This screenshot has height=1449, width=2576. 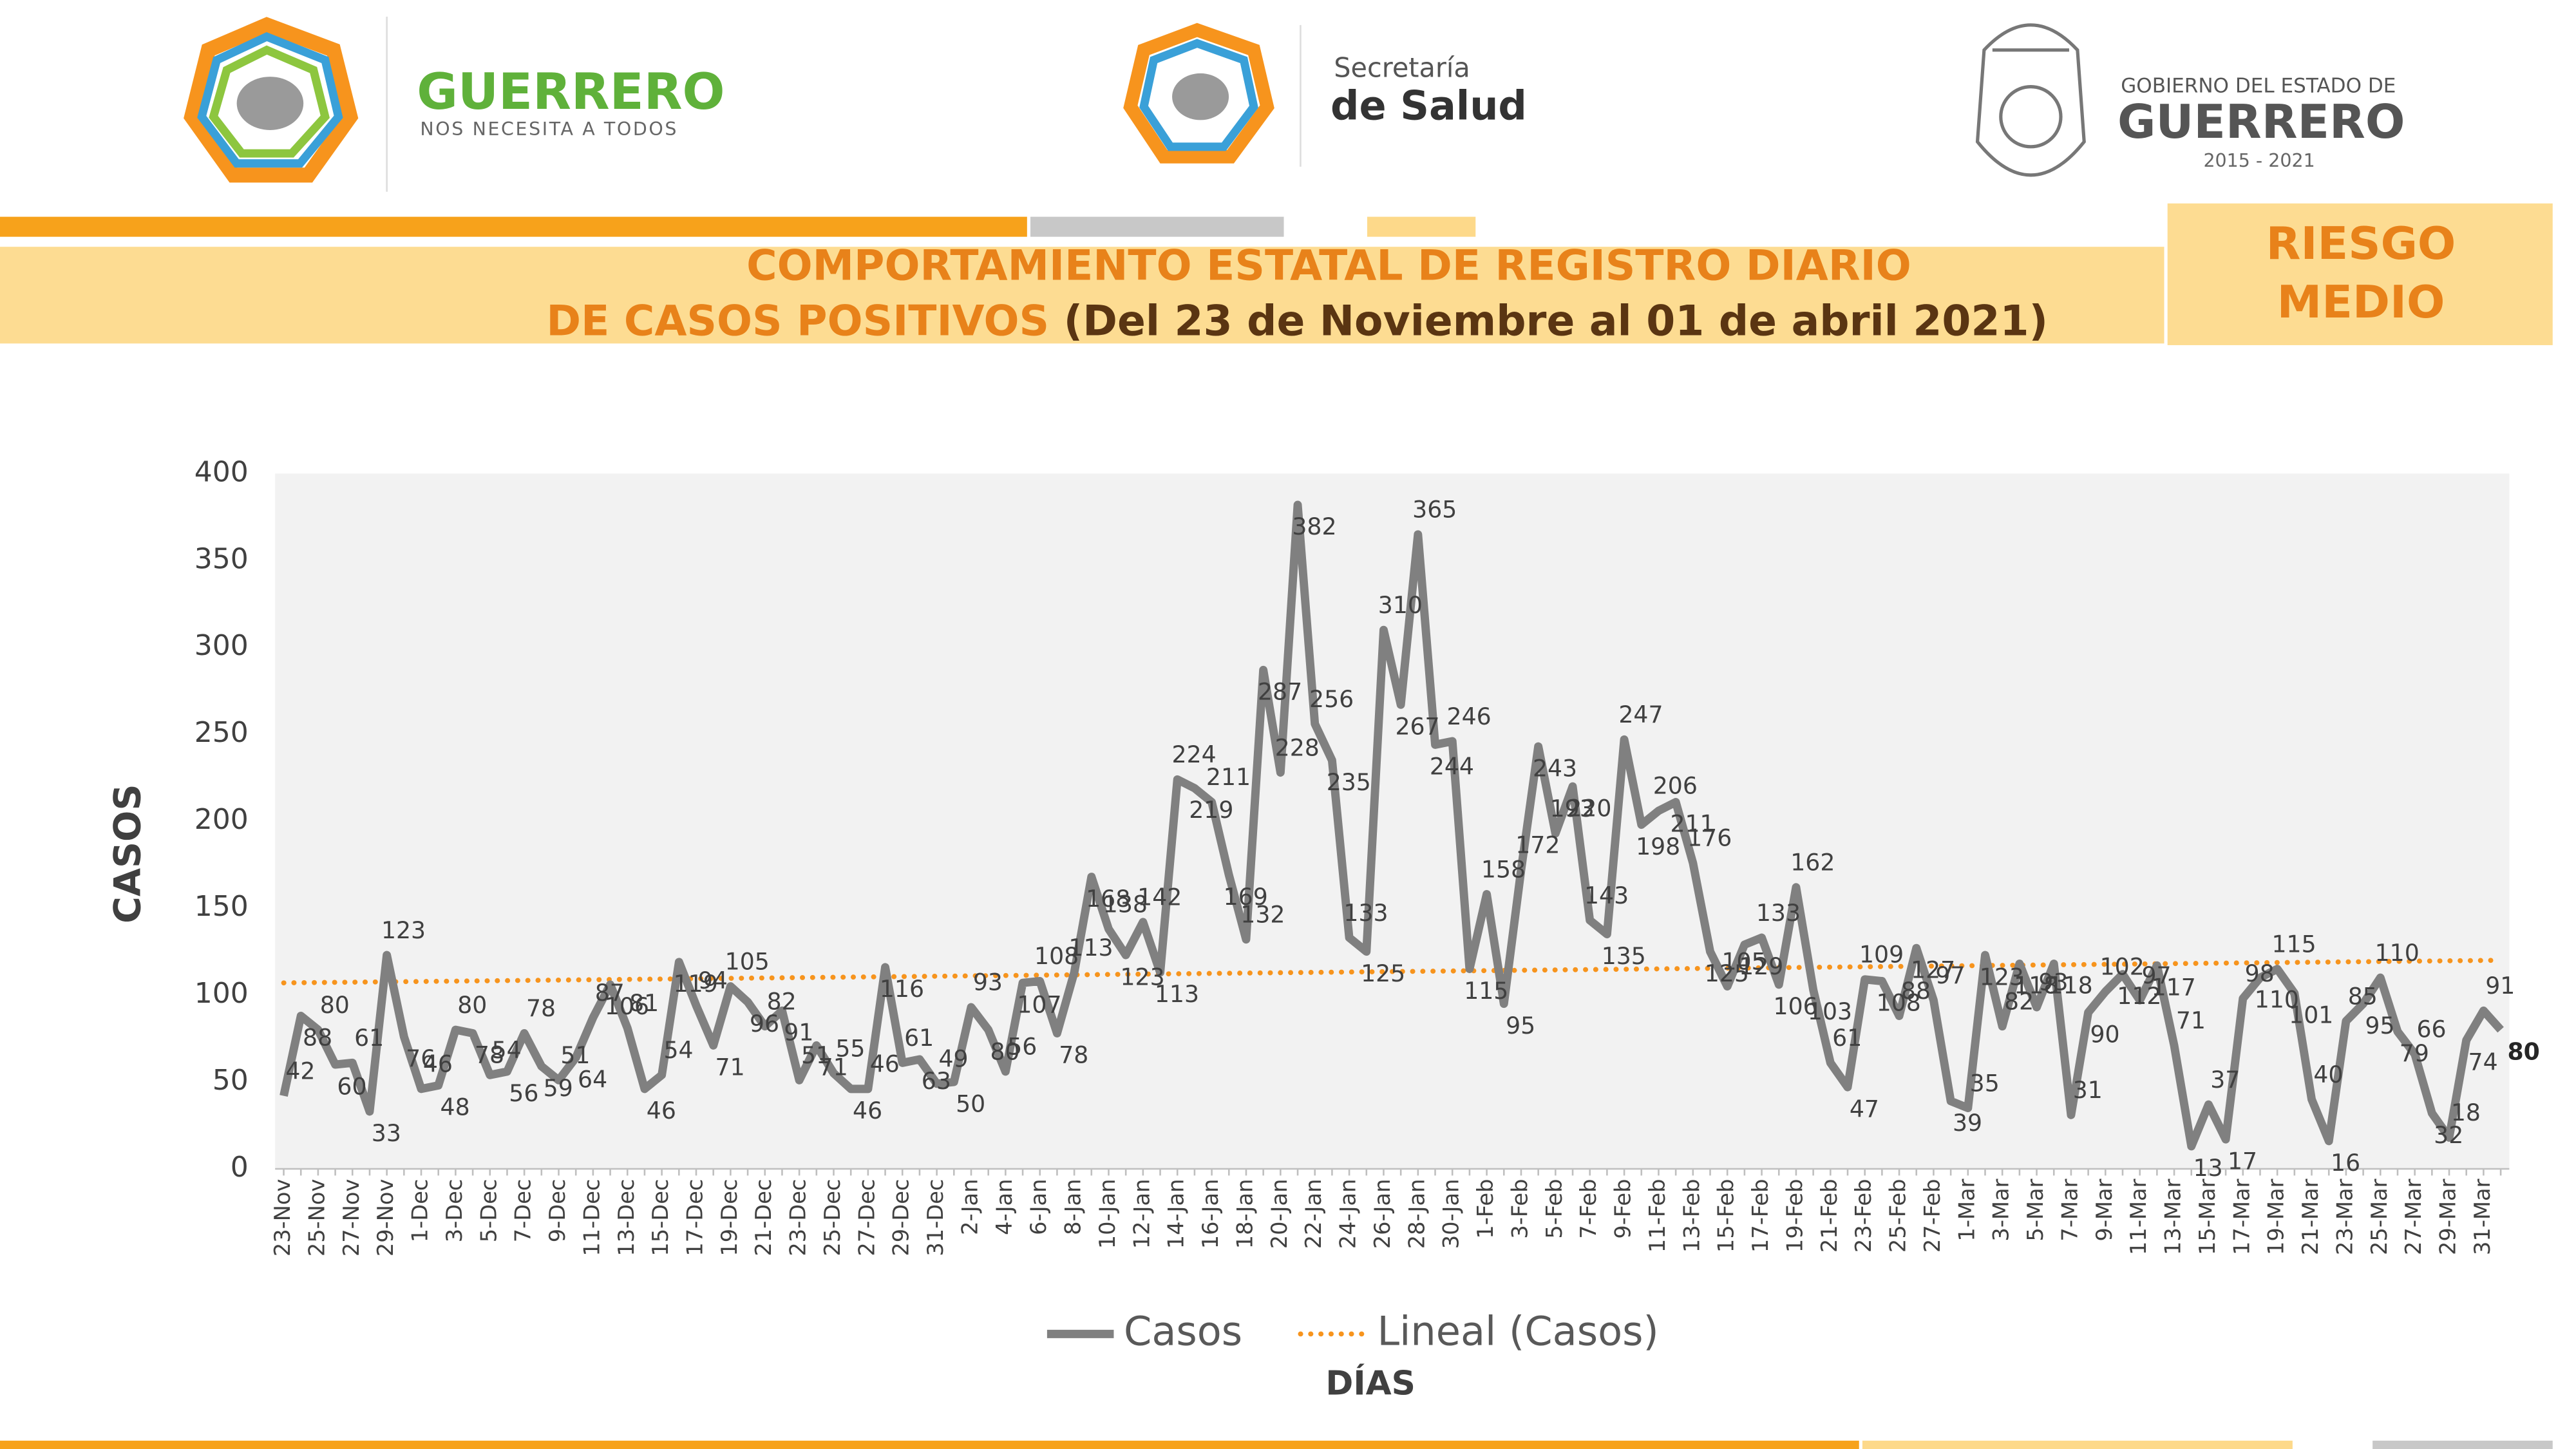 What do you see at coordinates (2344, 1217) in the screenshot?
I see `x-tick-label: 23-Mar` at bounding box center [2344, 1217].